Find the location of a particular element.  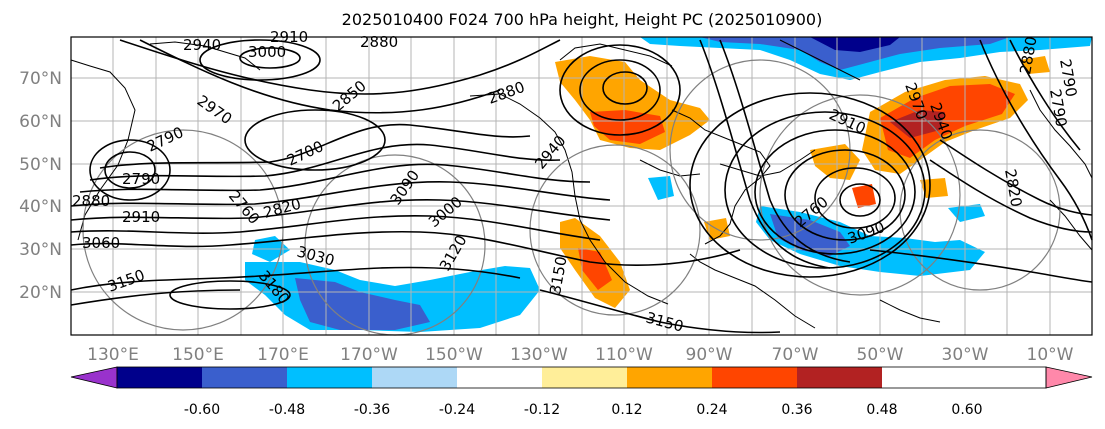

colorbar-tick: 0.60 is located at coordinates (966, 410).